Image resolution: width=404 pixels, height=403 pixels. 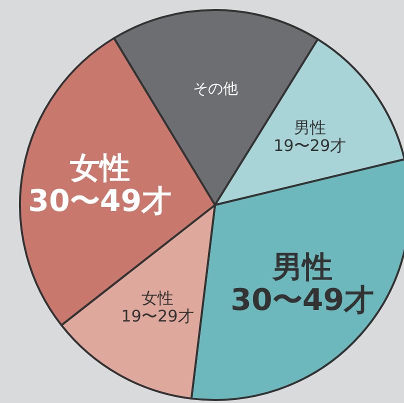 I want to click on slice-label: その他, so click(x=215, y=88).